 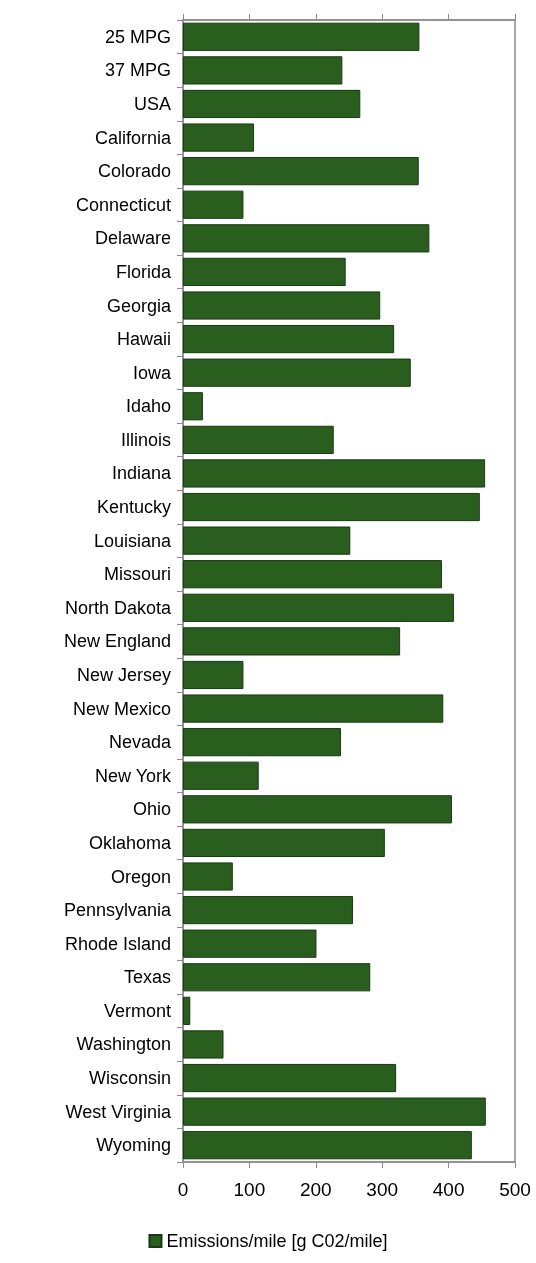 I want to click on x-tick-label: 500, so click(x=515, y=1189).